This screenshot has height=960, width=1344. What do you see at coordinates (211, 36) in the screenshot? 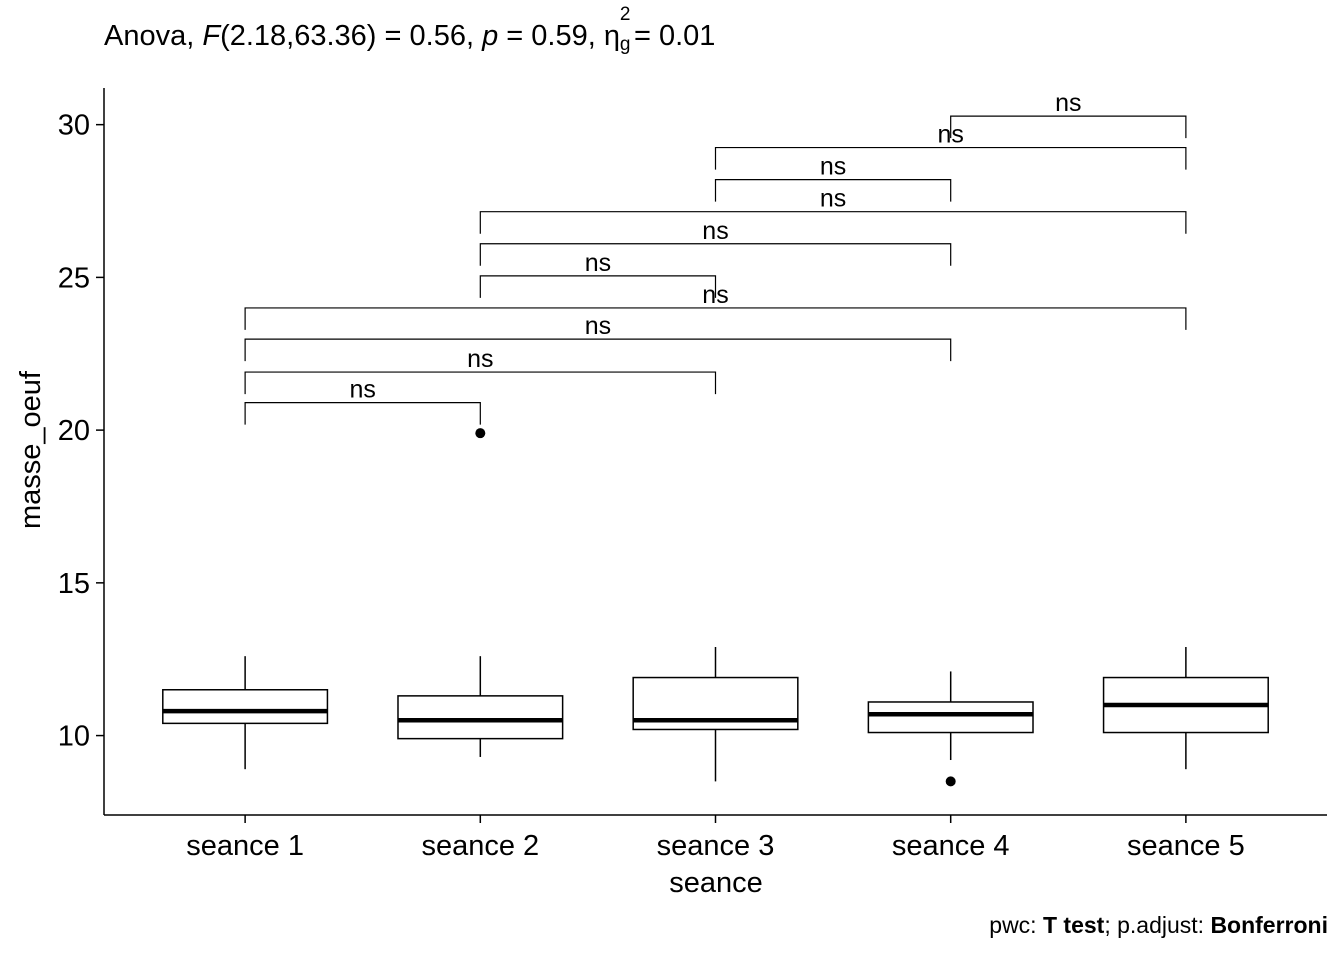
I see `title-f-symbol: F` at bounding box center [211, 36].